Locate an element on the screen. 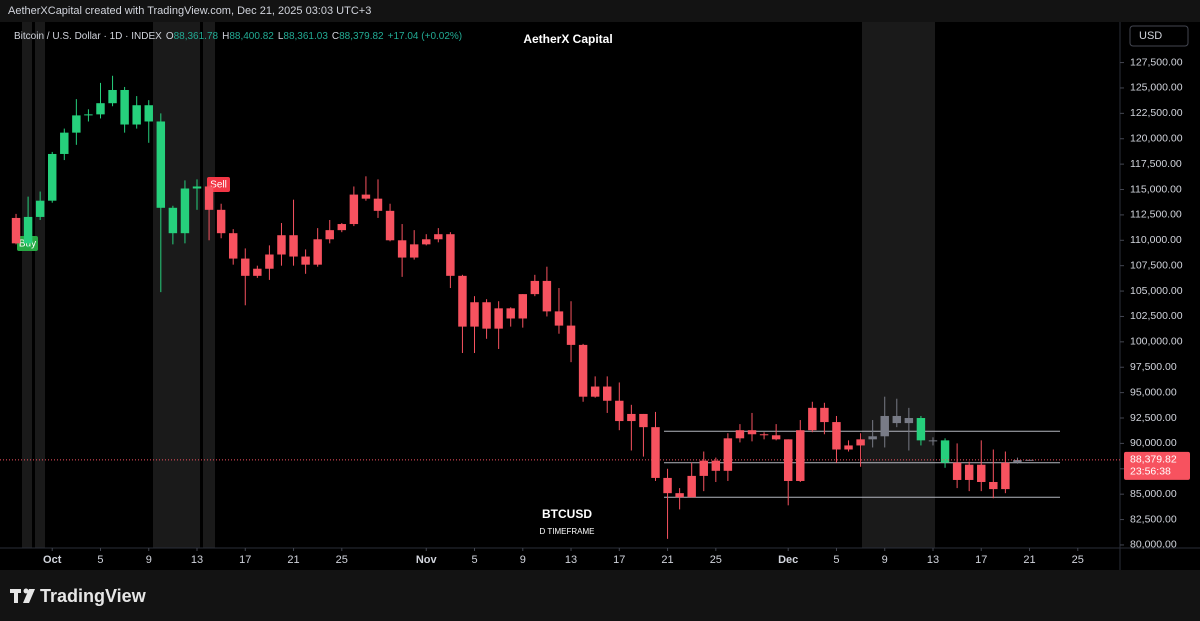 Image resolution: width=1200 pixels, height=621 pixels. logo is located at coordinates (22, 595).